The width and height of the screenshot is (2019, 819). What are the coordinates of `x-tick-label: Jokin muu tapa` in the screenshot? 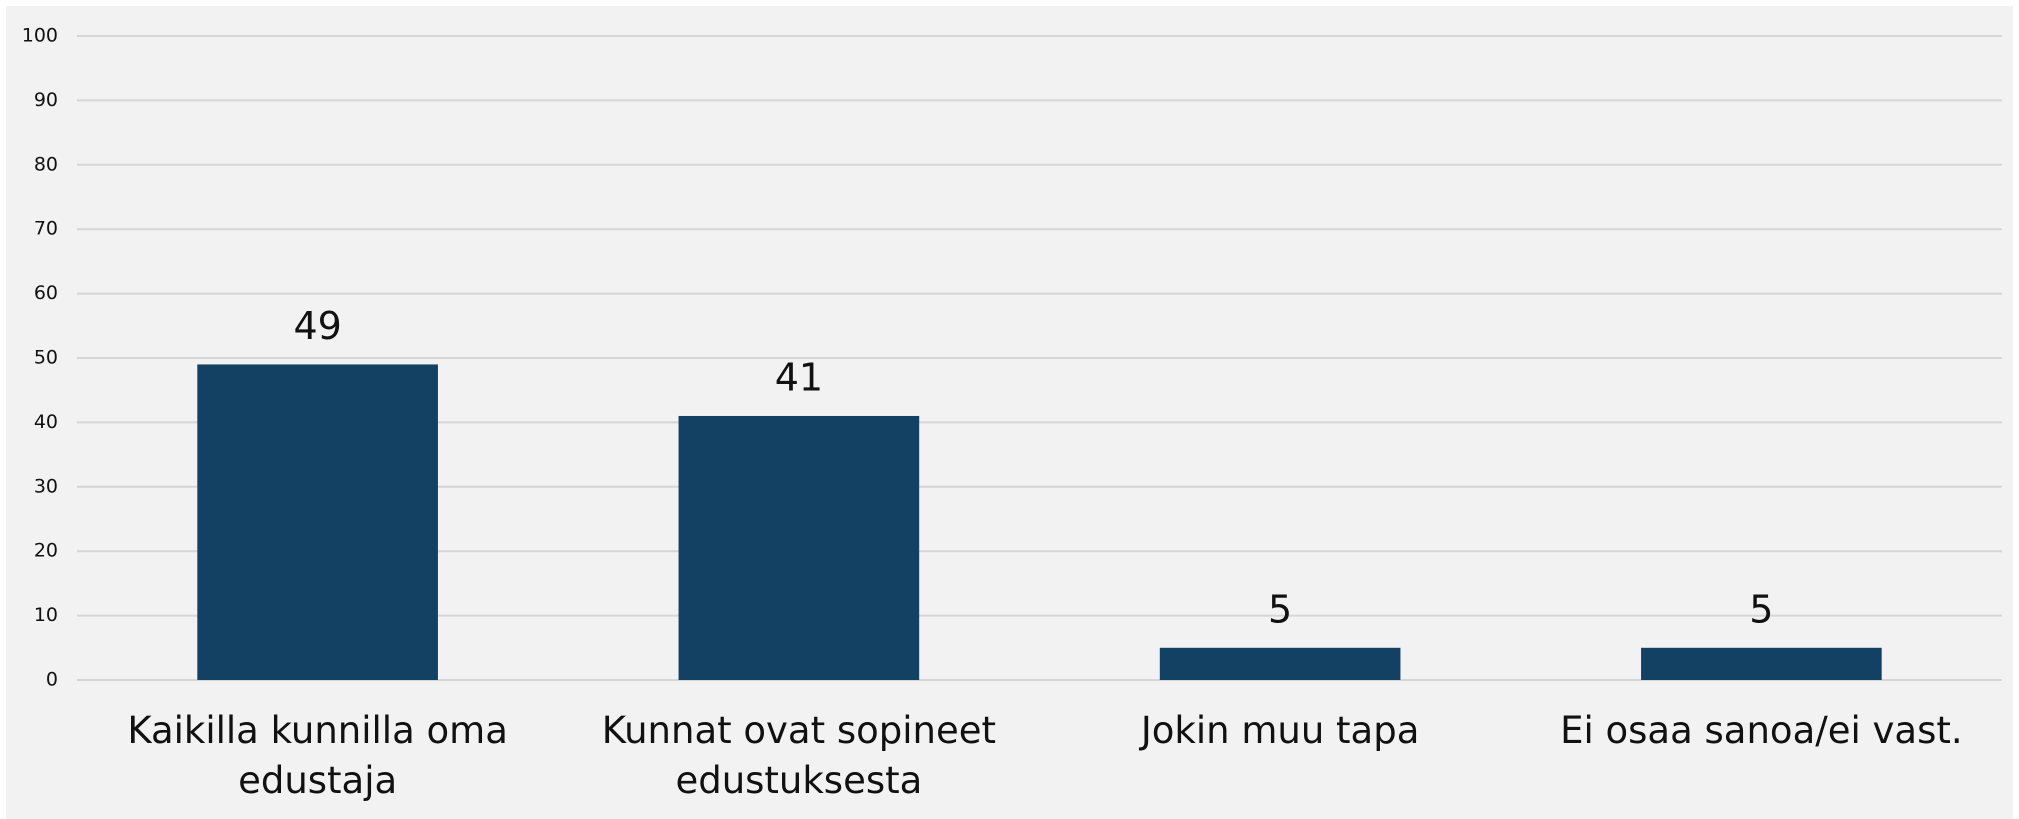 It's located at (1280, 730).